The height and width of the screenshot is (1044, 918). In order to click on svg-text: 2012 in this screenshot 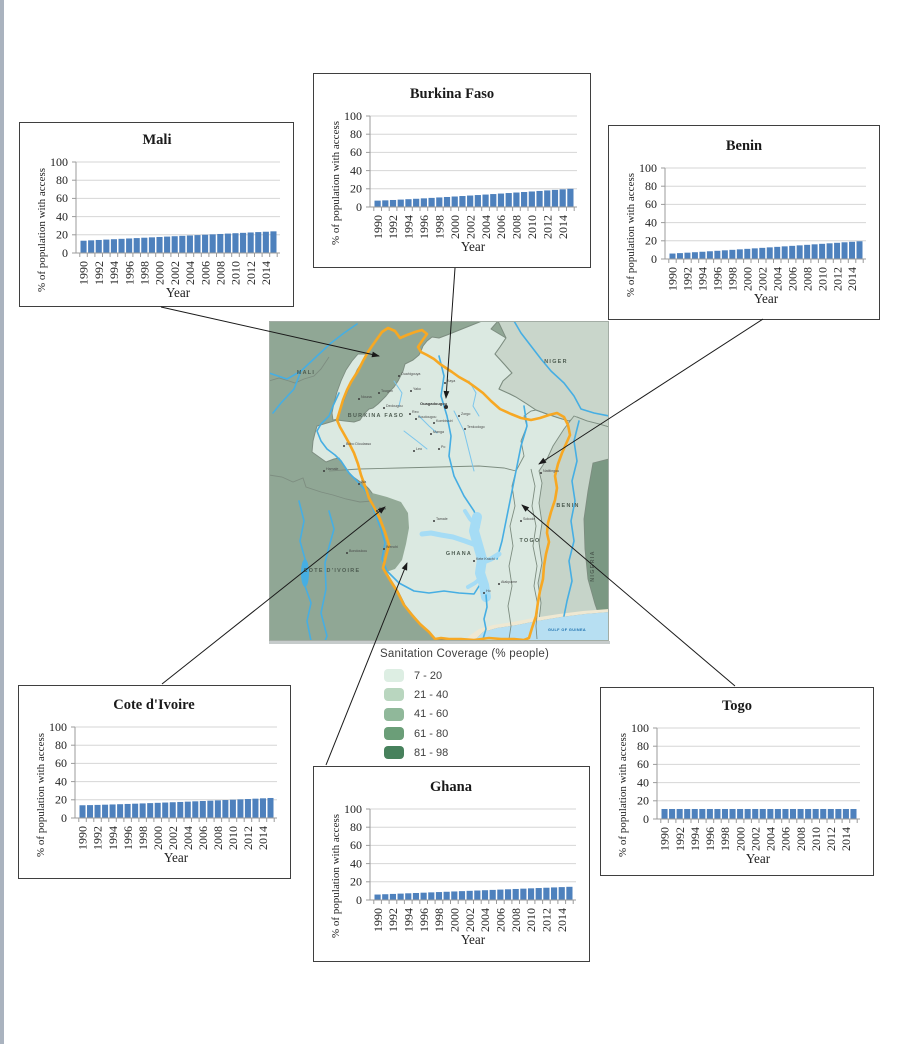, I will do `click(248, 838)`.